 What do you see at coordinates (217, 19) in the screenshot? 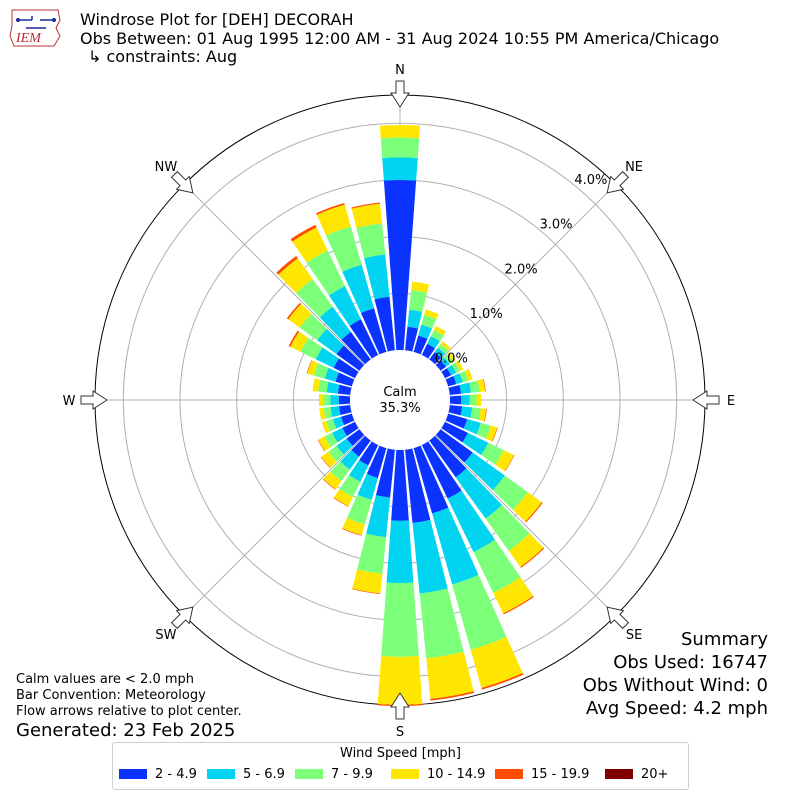
I see `chart-title: Windrose Plot for [DEH] DECORAH` at bounding box center [217, 19].